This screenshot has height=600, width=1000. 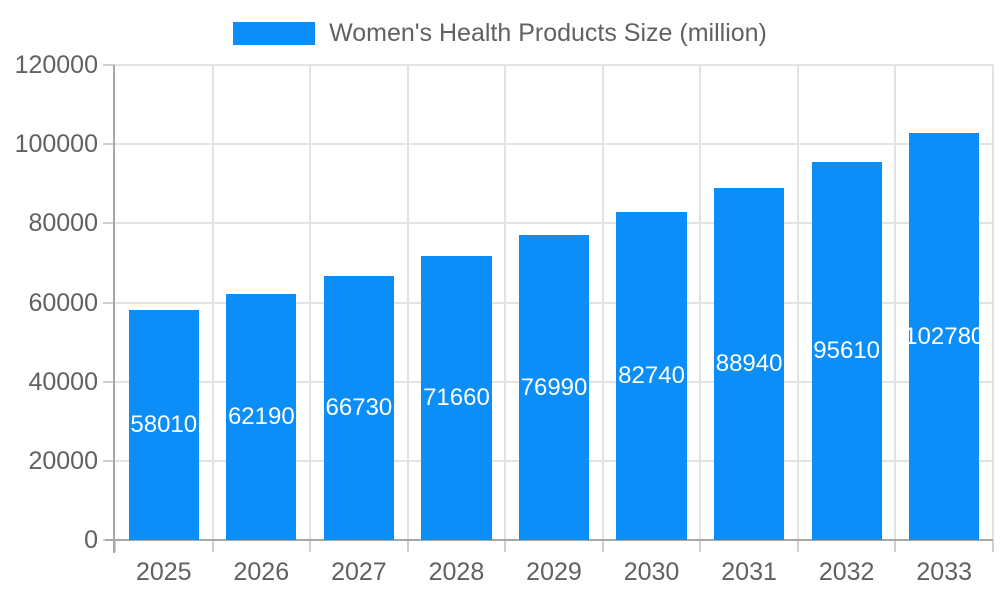 I want to click on bar-2028, so click(x=456, y=398).